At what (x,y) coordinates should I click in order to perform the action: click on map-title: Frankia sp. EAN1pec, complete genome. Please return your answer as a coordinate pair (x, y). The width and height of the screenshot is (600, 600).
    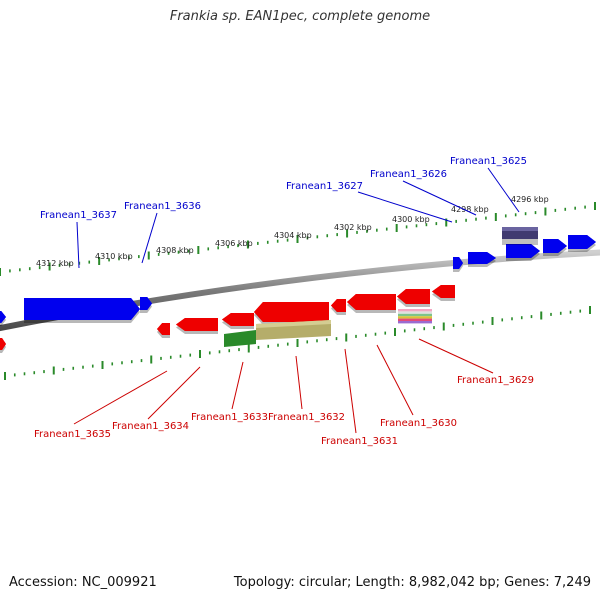
    Looking at the image, I should click on (300, 16).